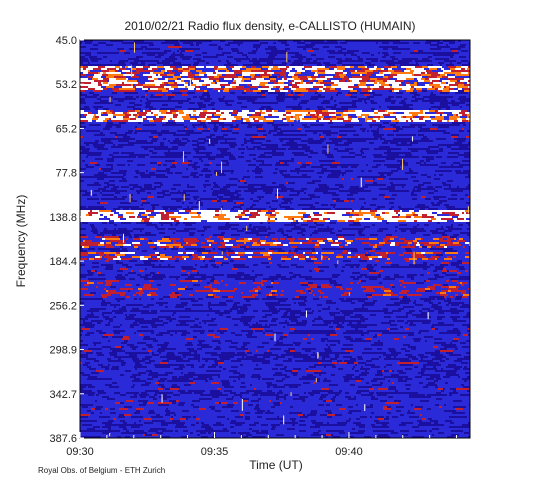 The image size is (540, 480). Describe the element at coordinates (215, 452) in the screenshot. I see `x-tick-label: 09:35` at that location.